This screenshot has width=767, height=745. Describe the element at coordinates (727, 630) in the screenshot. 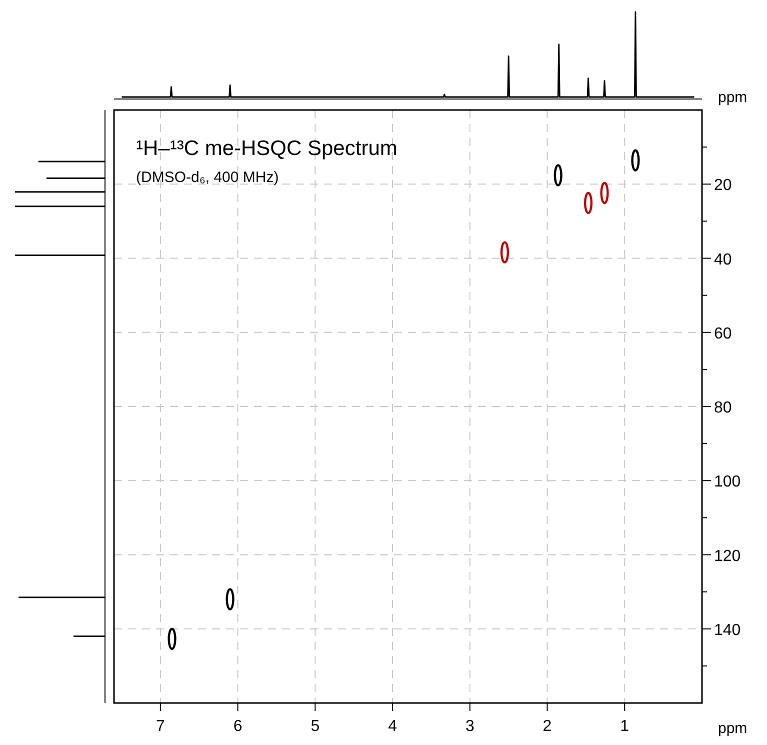

I see `y-tick-label: 140` at that location.